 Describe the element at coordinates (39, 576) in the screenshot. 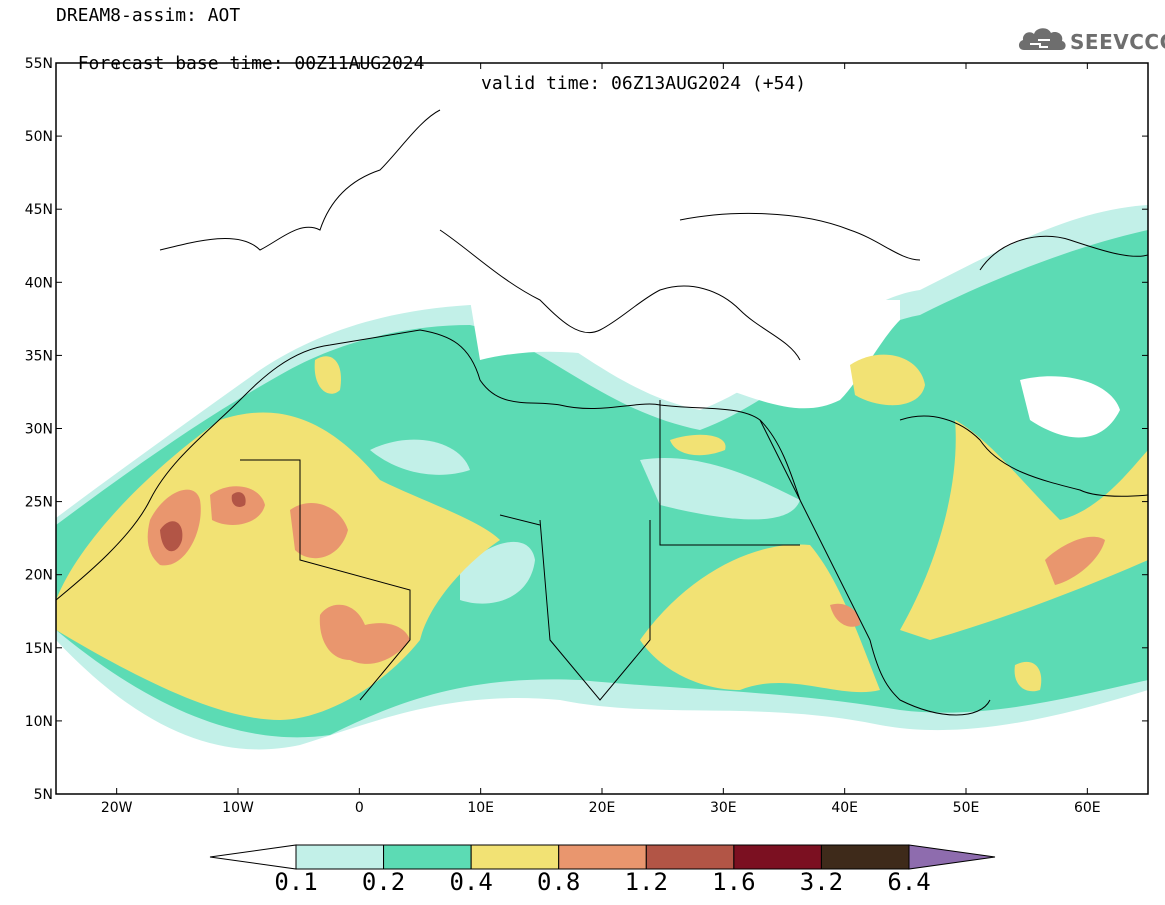

I see `lat-tick-label: 20N` at that location.